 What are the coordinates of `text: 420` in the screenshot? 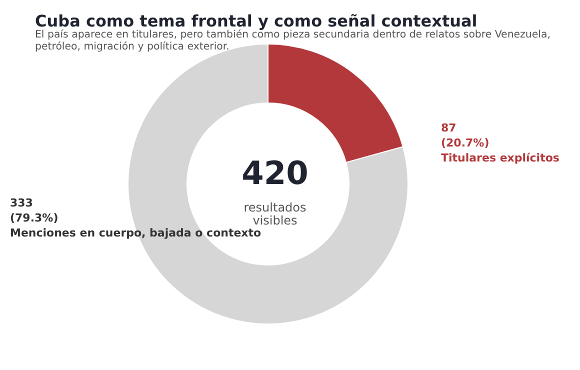 It's located at (275, 173).